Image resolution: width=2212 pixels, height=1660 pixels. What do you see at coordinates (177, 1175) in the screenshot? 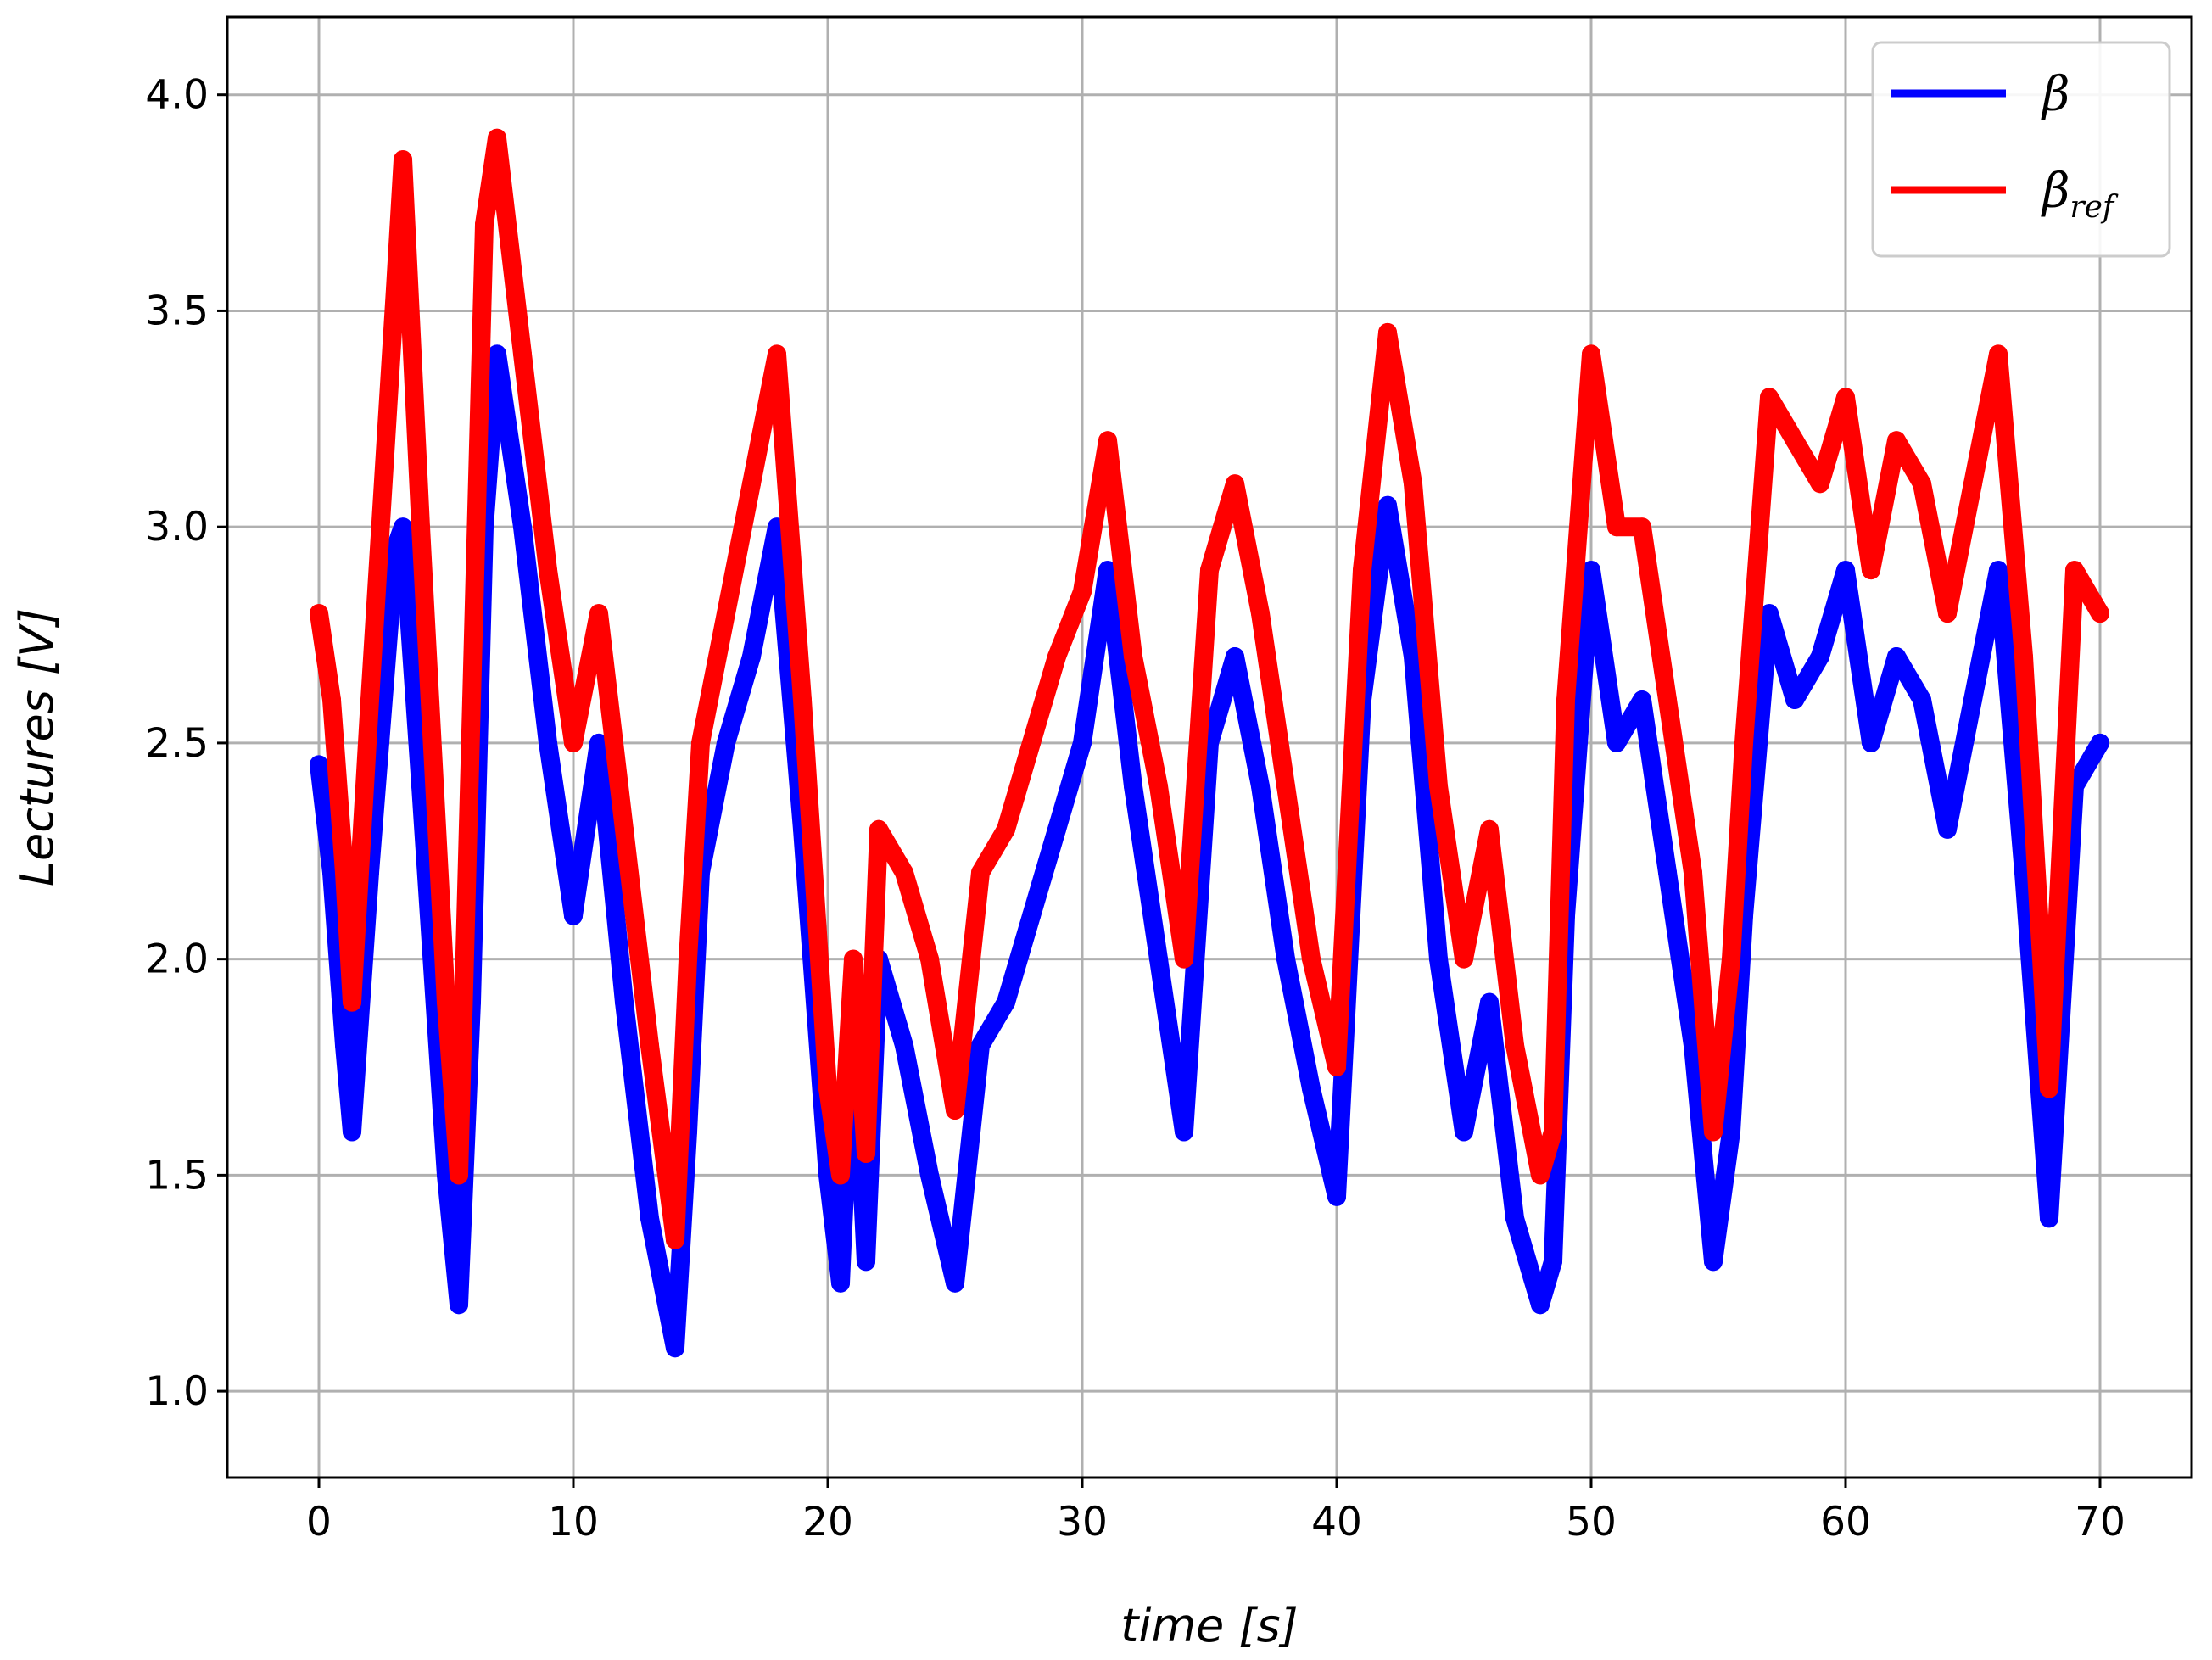
I see `y-tick-label: 1.5` at bounding box center [177, 1175].